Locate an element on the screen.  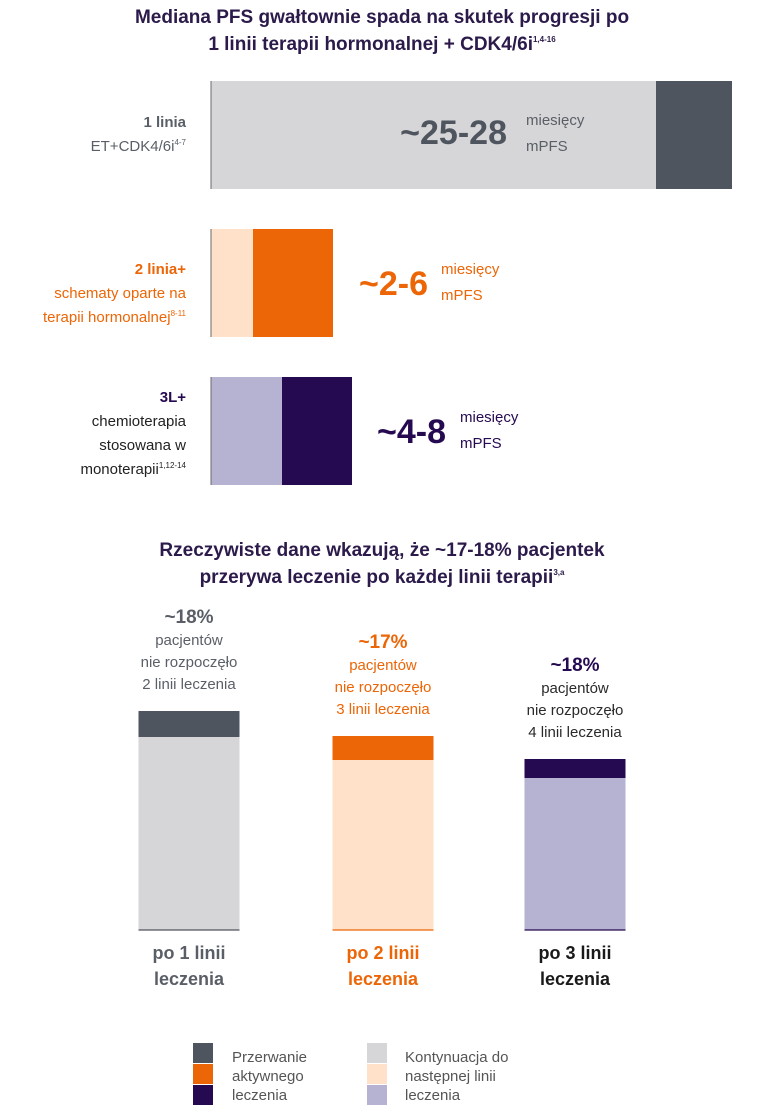
annotation-pct-3: ~18% is located at coordinates (574, 665).